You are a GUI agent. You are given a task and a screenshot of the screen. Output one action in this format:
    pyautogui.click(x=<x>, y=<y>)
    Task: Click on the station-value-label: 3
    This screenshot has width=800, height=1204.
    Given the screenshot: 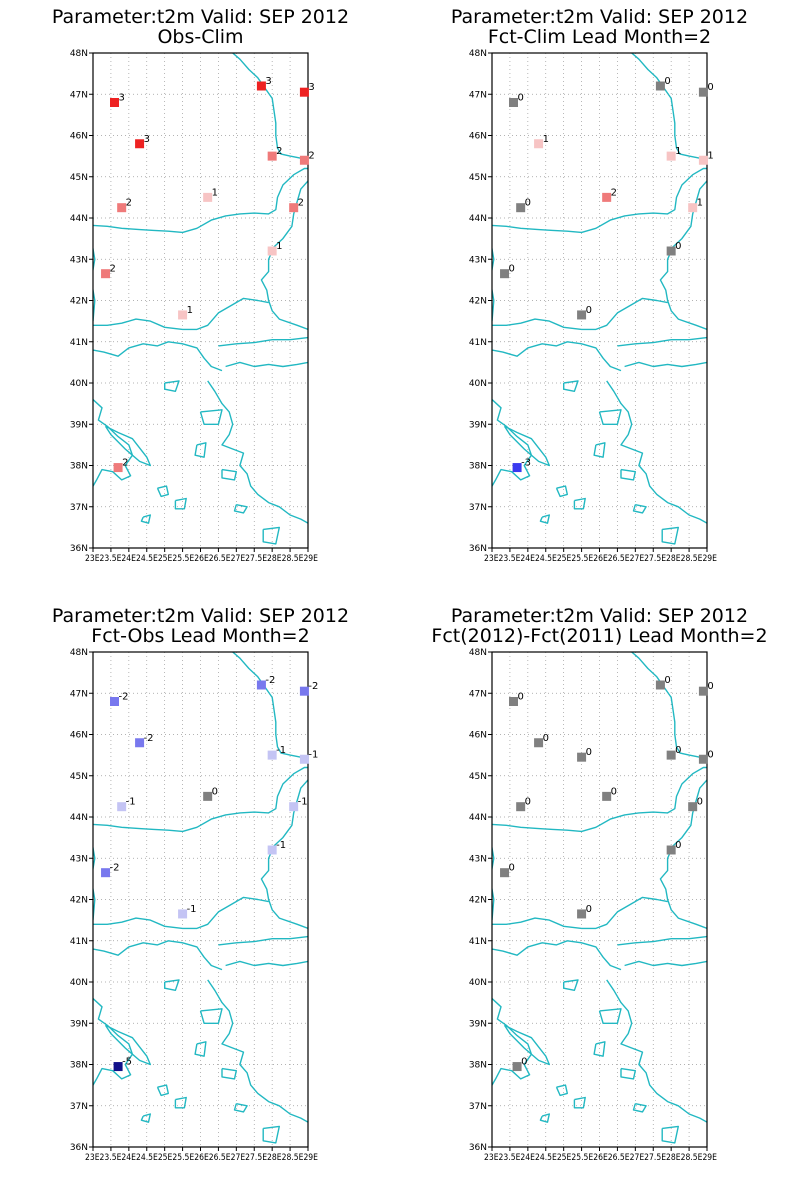 What is the action you would take?
    pyautogui.click(x=147, y=139)
    